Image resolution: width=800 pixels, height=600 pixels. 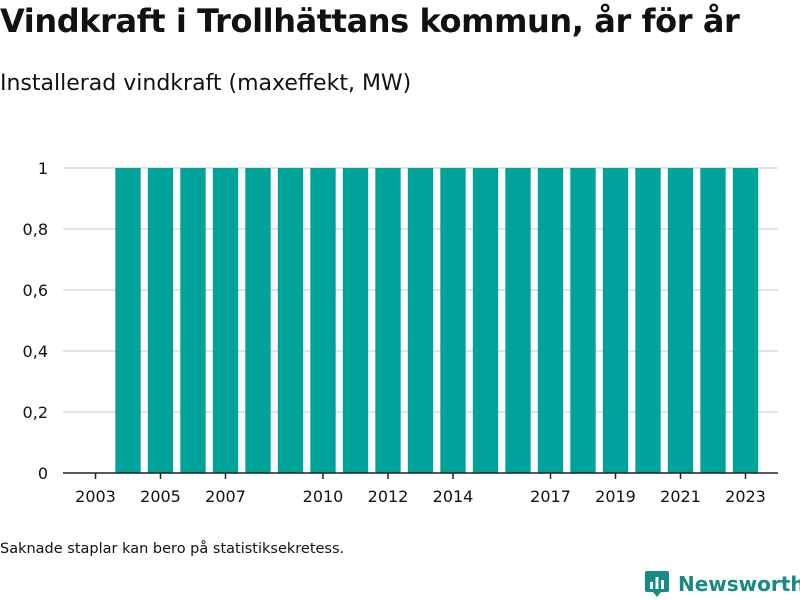 What do you see at coordinates (95, 496) in the screenshot?
I see `x-tick-label: 2003` at bounding box center [95, 496].